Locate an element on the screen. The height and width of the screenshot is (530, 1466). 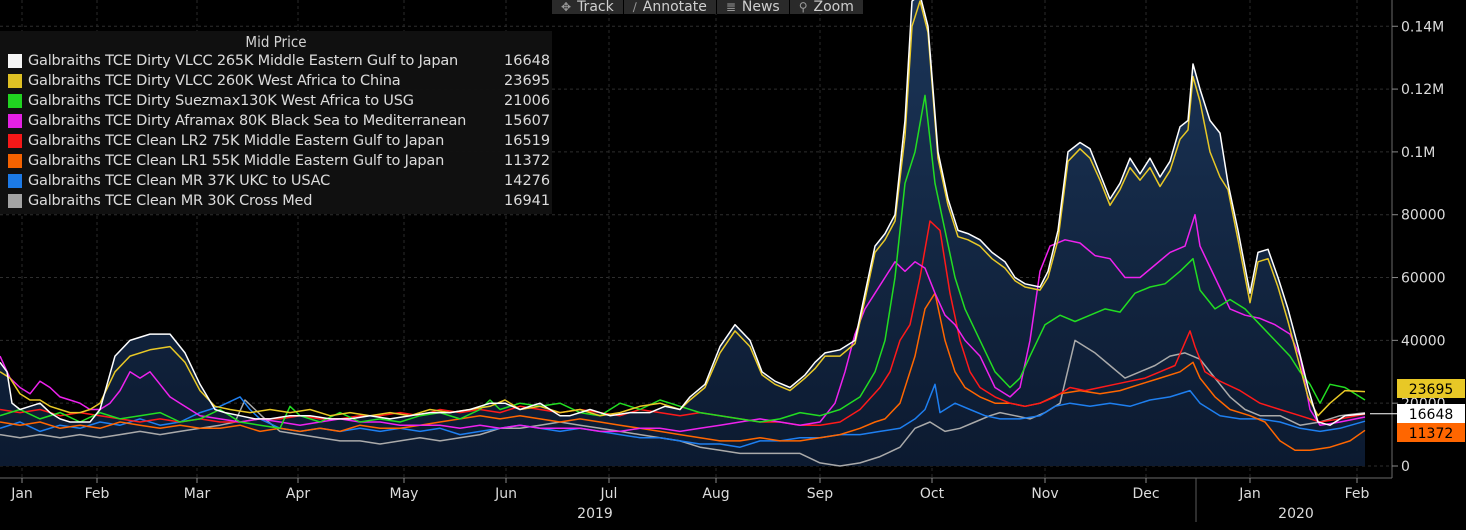
track-label: Track is located at coordinates (595, 7).